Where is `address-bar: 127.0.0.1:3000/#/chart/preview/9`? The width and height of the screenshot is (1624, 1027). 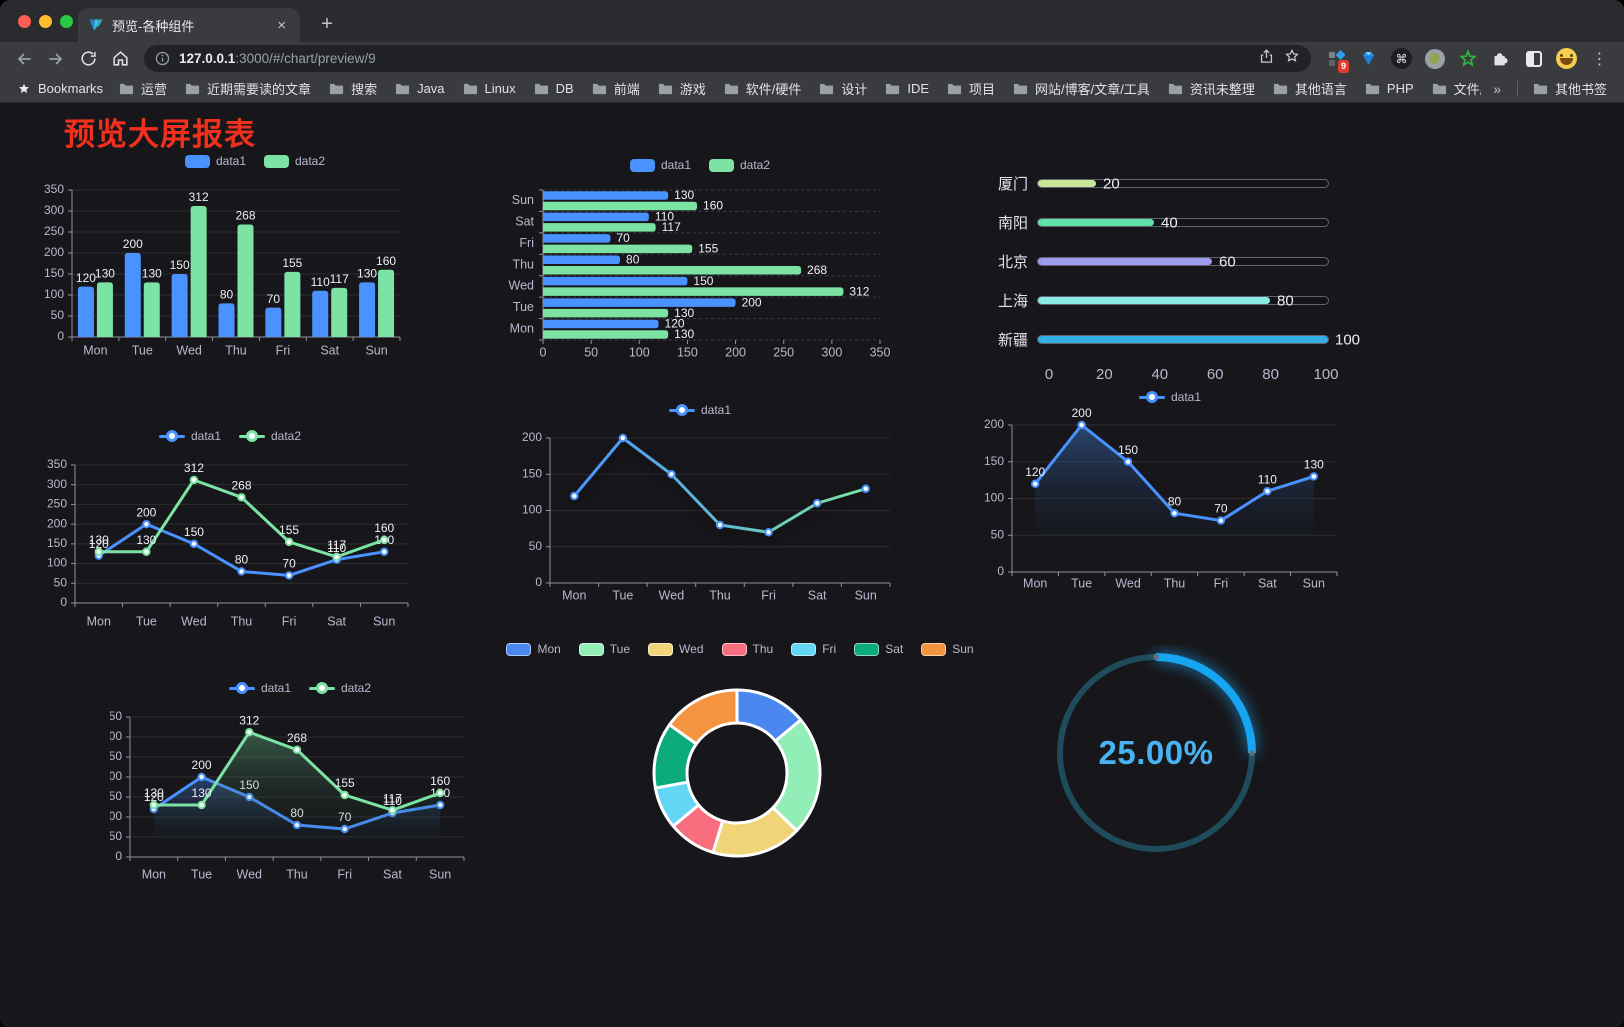 address-bar: 127.0.0.1:3000/#/chart/preview/9 is located at coordinates (727, 58).